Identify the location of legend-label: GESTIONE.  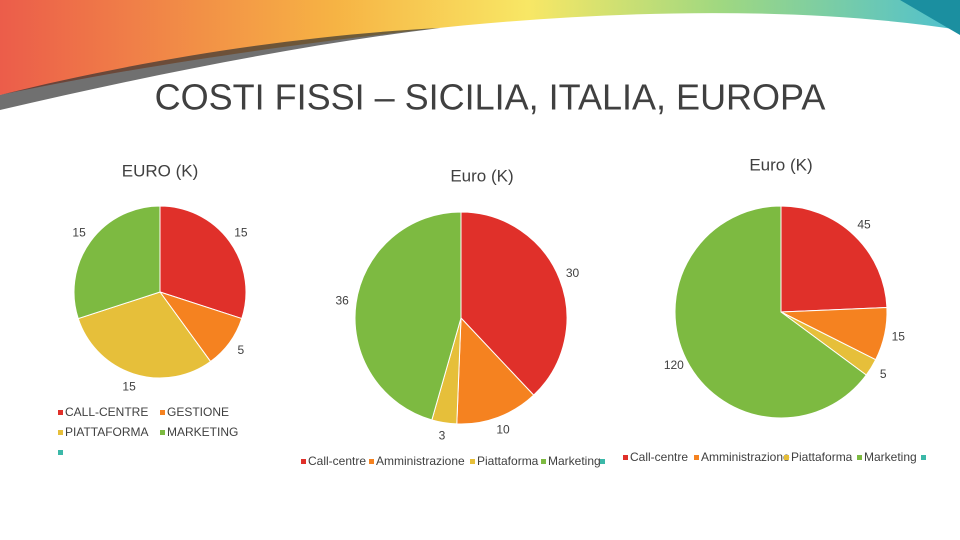
(198, 412).